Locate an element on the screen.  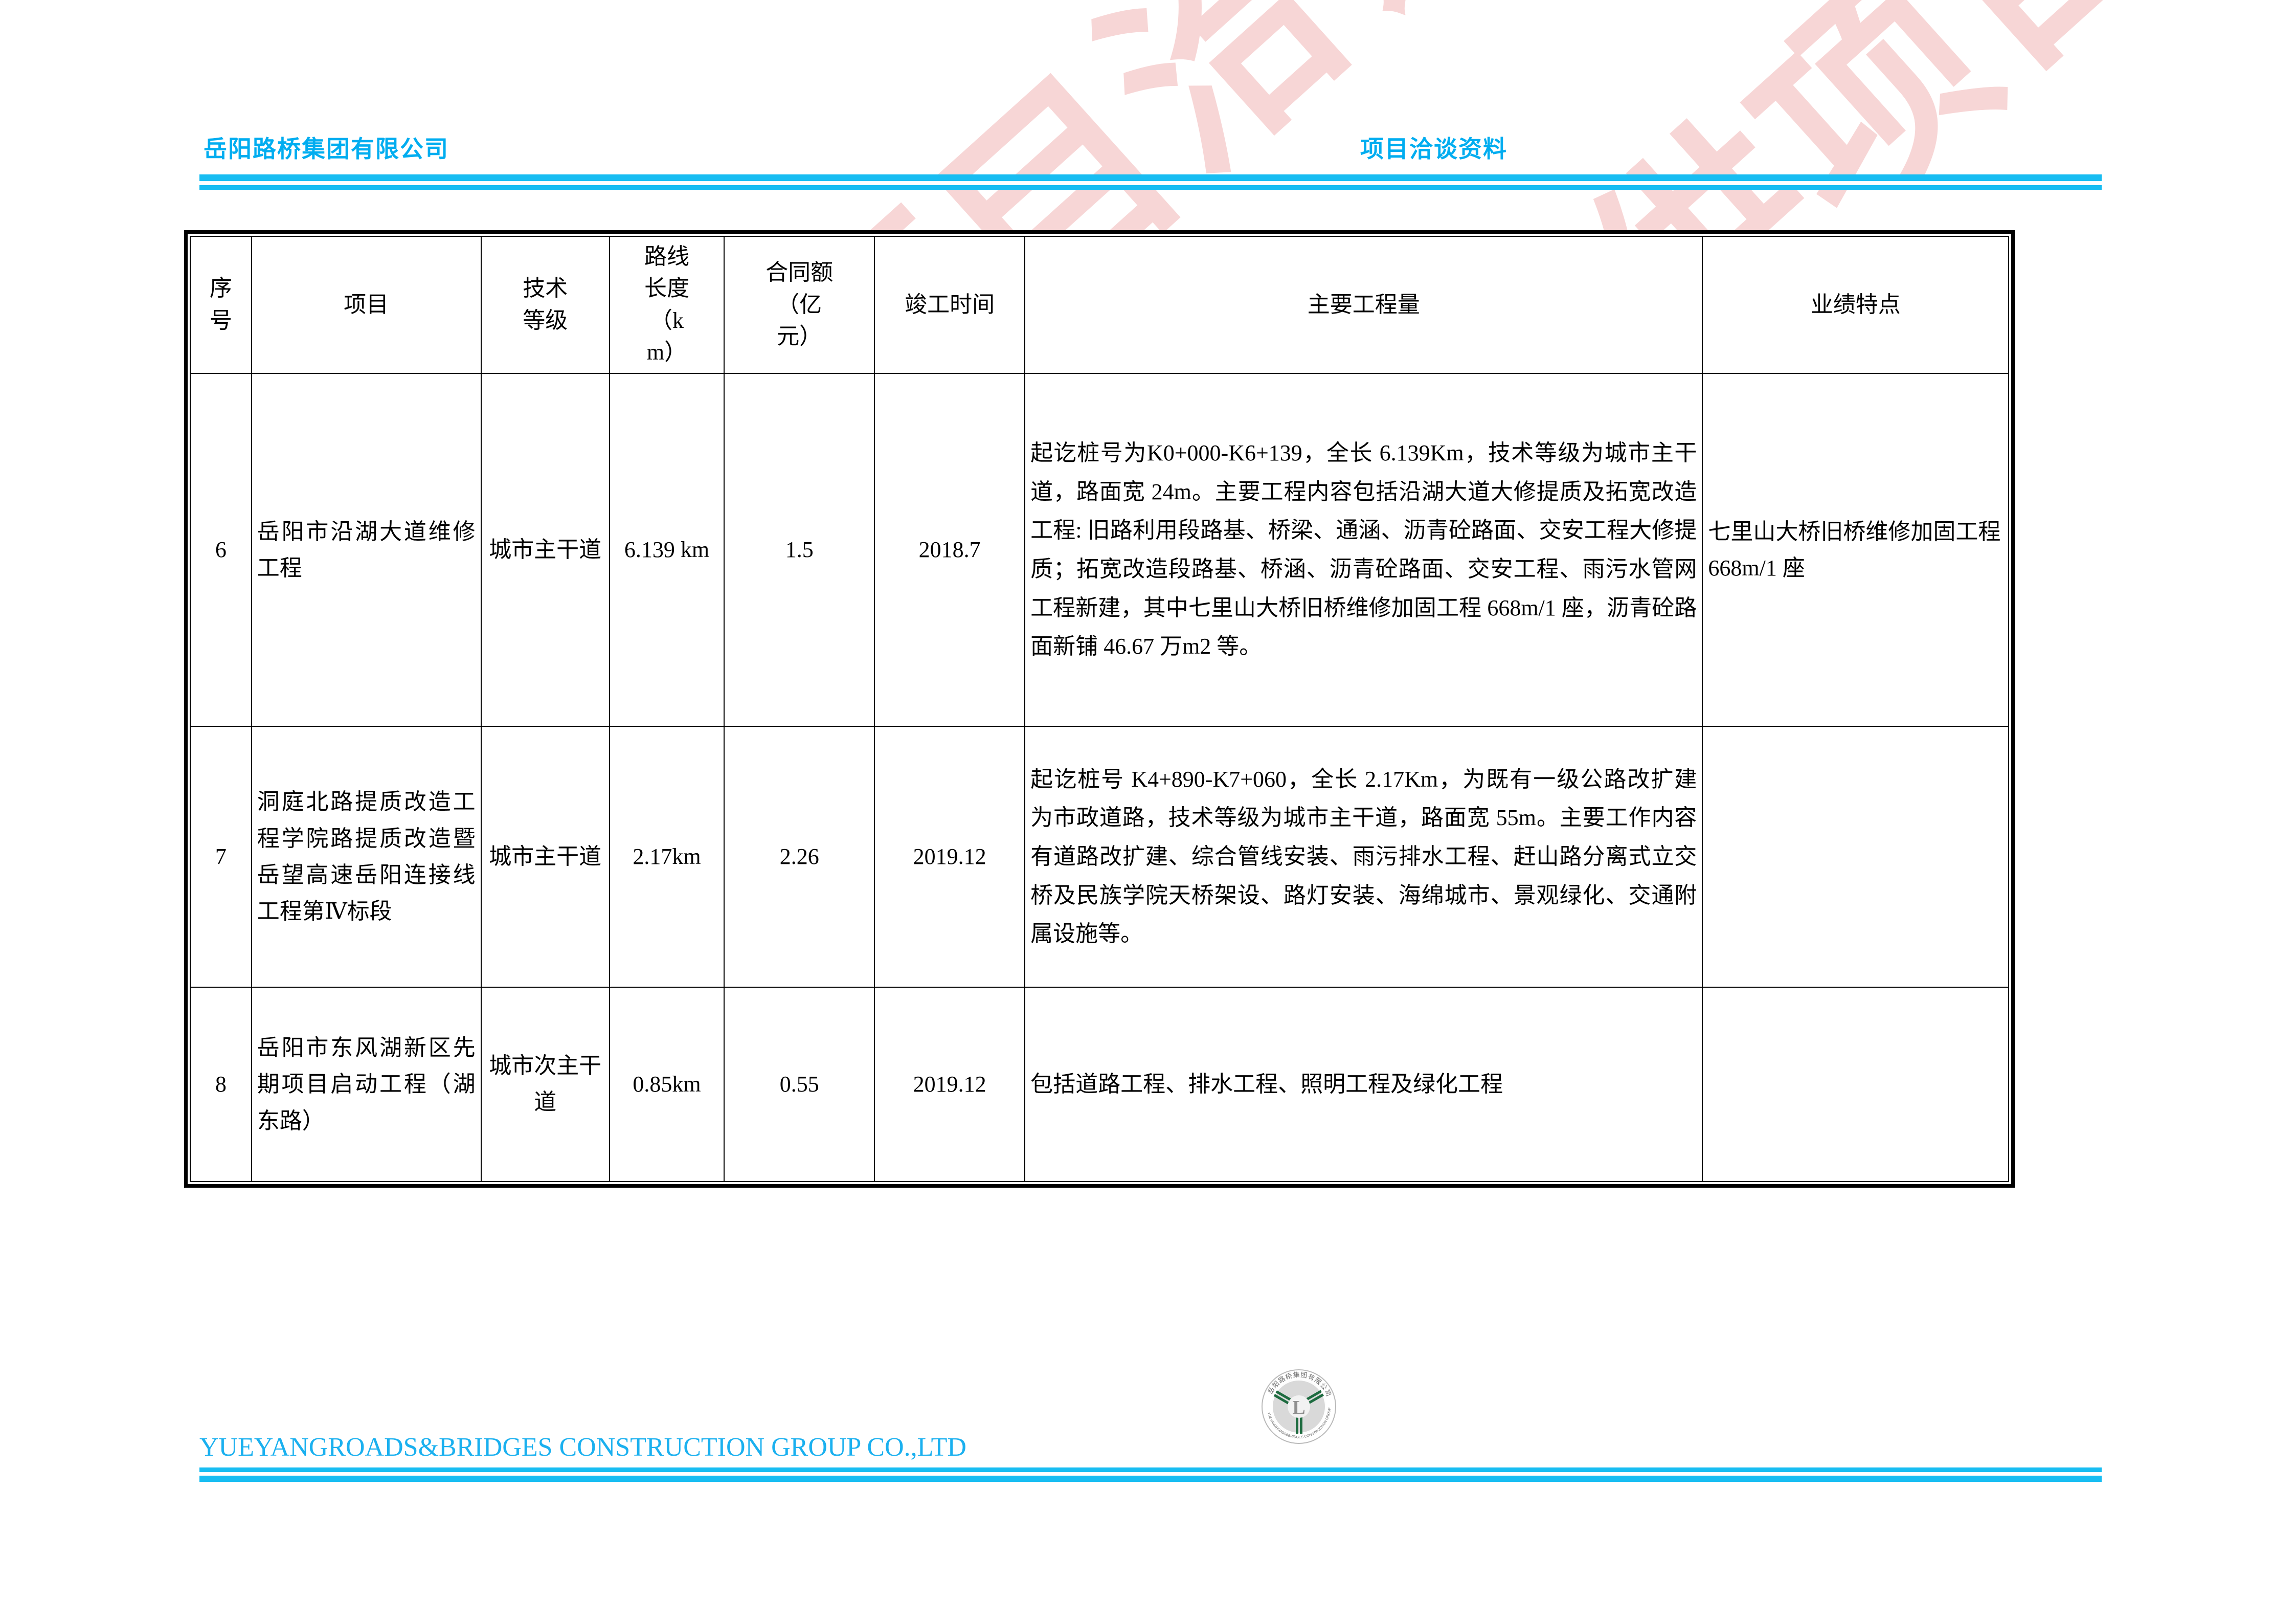
header-rule-gap is located at coordinates (1151, 183).